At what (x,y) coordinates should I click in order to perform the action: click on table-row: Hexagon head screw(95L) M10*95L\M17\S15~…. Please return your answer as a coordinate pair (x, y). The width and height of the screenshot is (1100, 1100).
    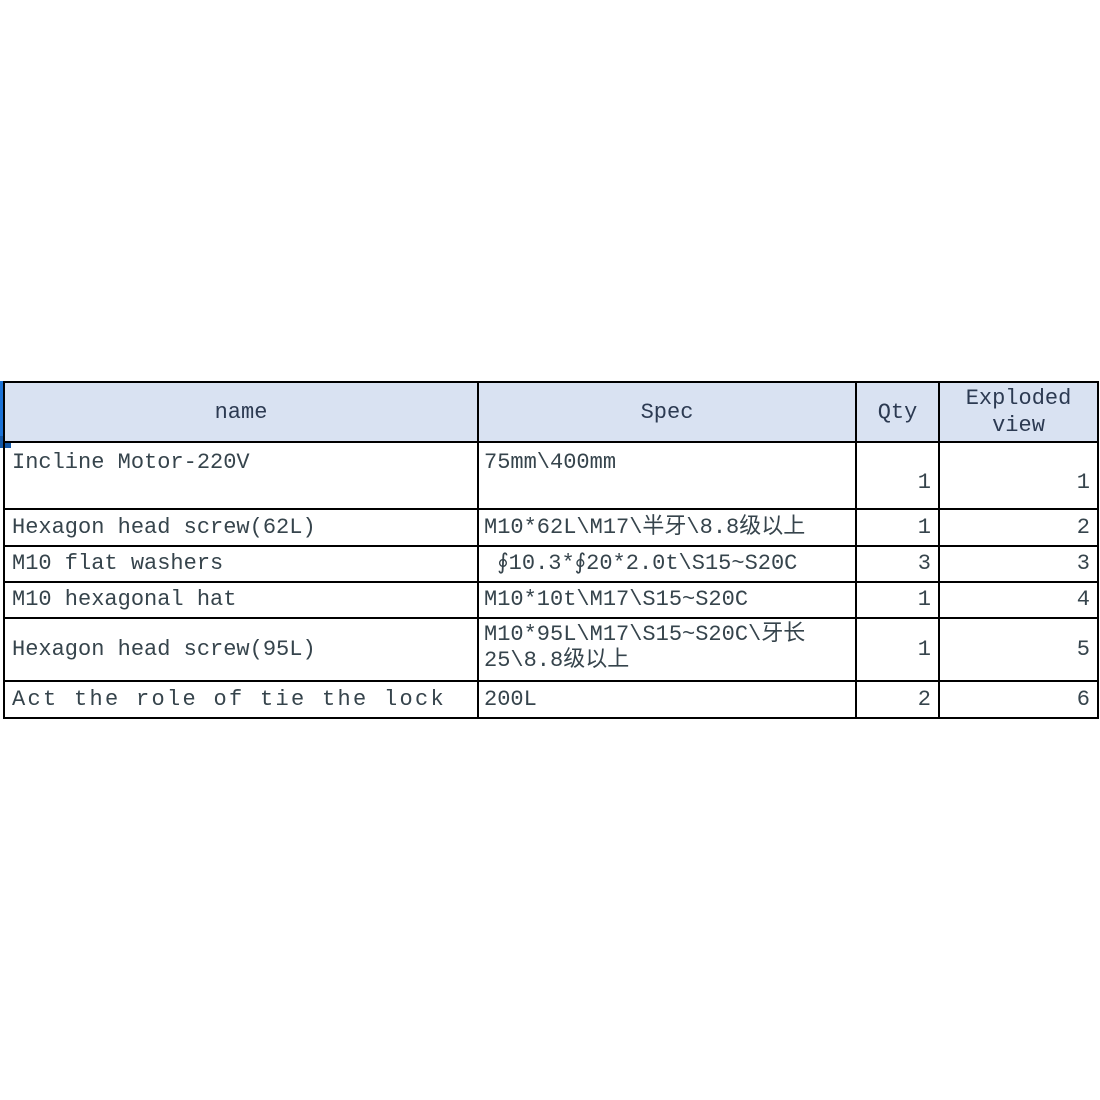
    Looking at the image, I should click on (551, 649).